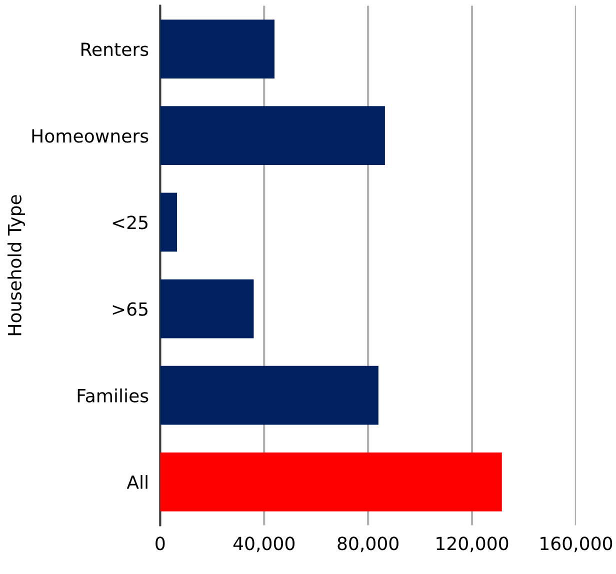  What do you see at coordinates (16, 265) in the screenshot?
I see `y-axis-title: Household Type` at bounding box center [16, 265].